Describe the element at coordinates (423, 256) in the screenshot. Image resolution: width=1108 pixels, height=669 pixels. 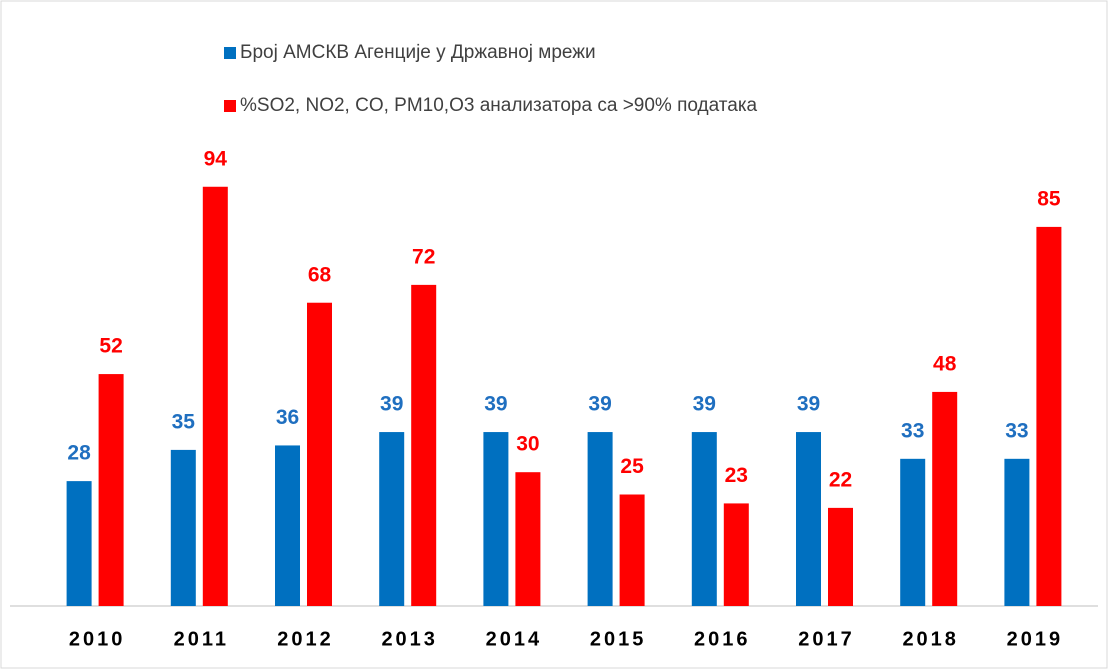
I see `value-label: 72` at that location.